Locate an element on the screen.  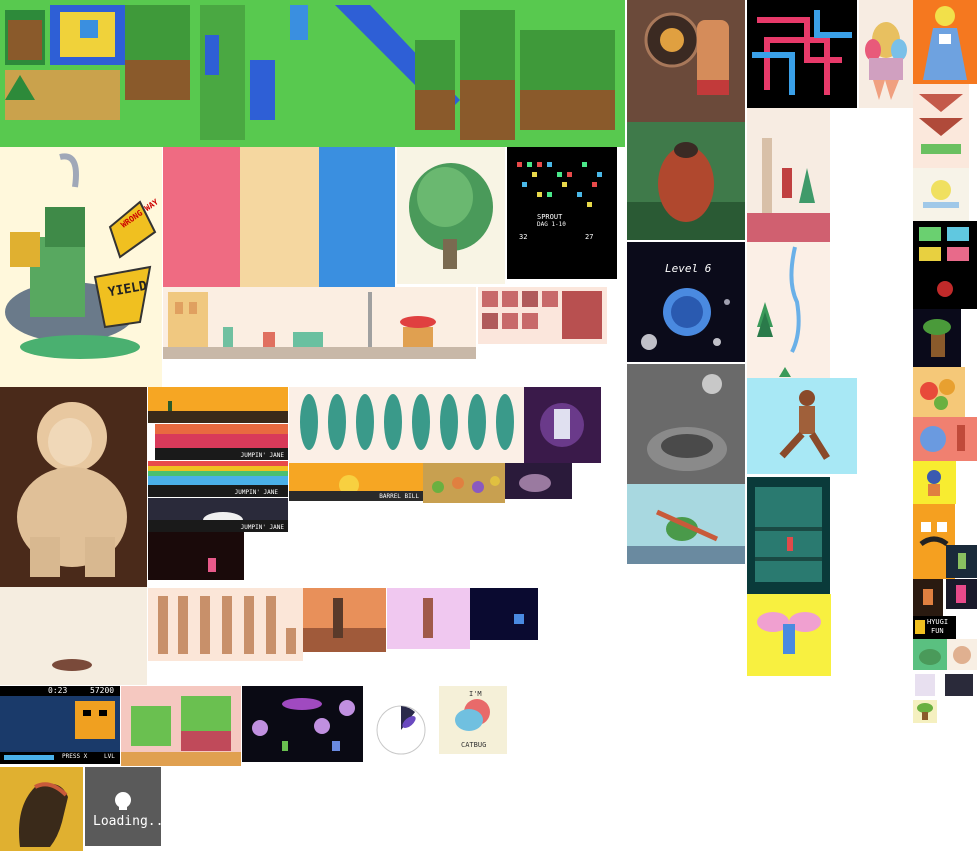
runner-tile is located at coordinates (802, 426).